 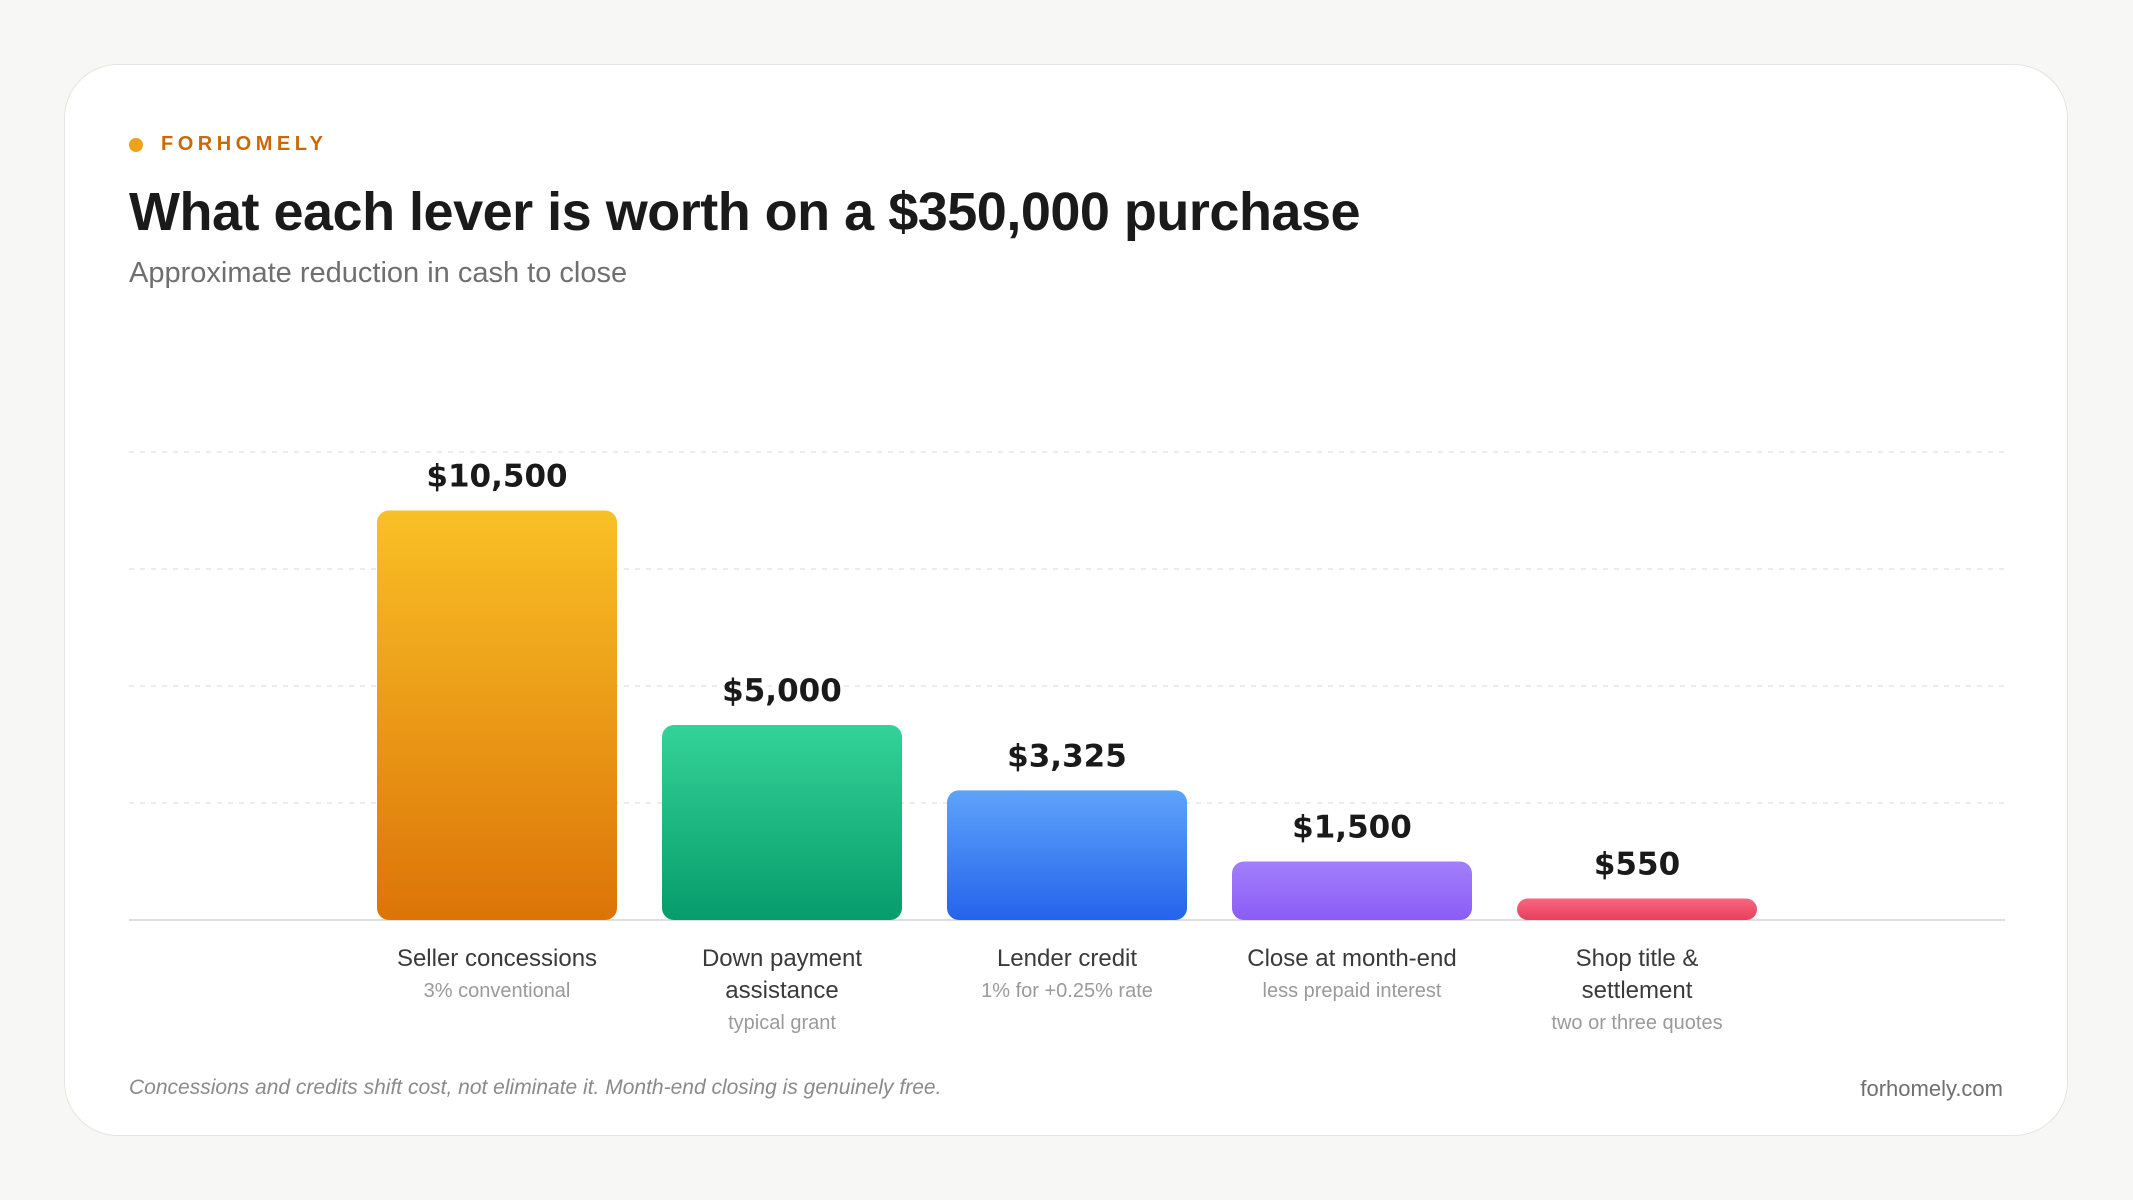 What do you see at coordinates (1067, 958) in the screenshot?
I see `category-label-2: Lender credit` at bounding box center [1067, 958].